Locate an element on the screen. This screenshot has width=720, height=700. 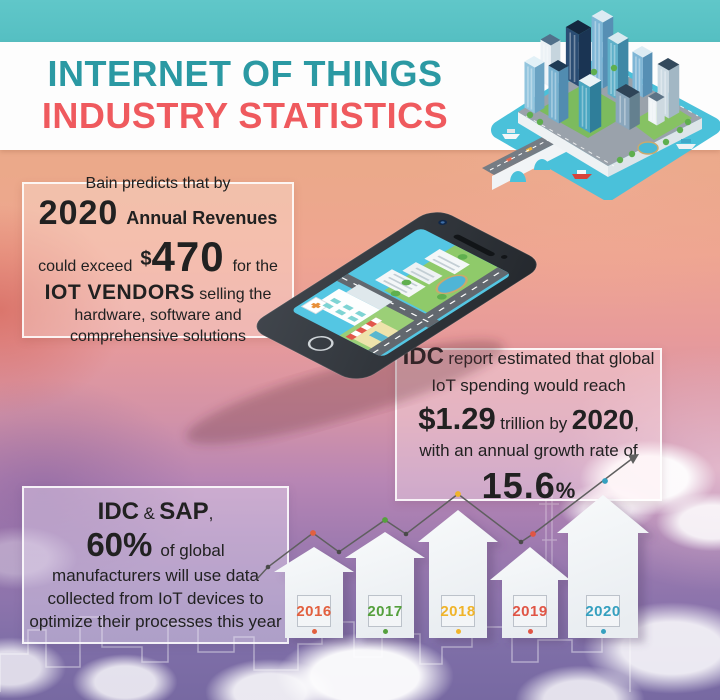
speedboat is located at coordinates (582, 174).